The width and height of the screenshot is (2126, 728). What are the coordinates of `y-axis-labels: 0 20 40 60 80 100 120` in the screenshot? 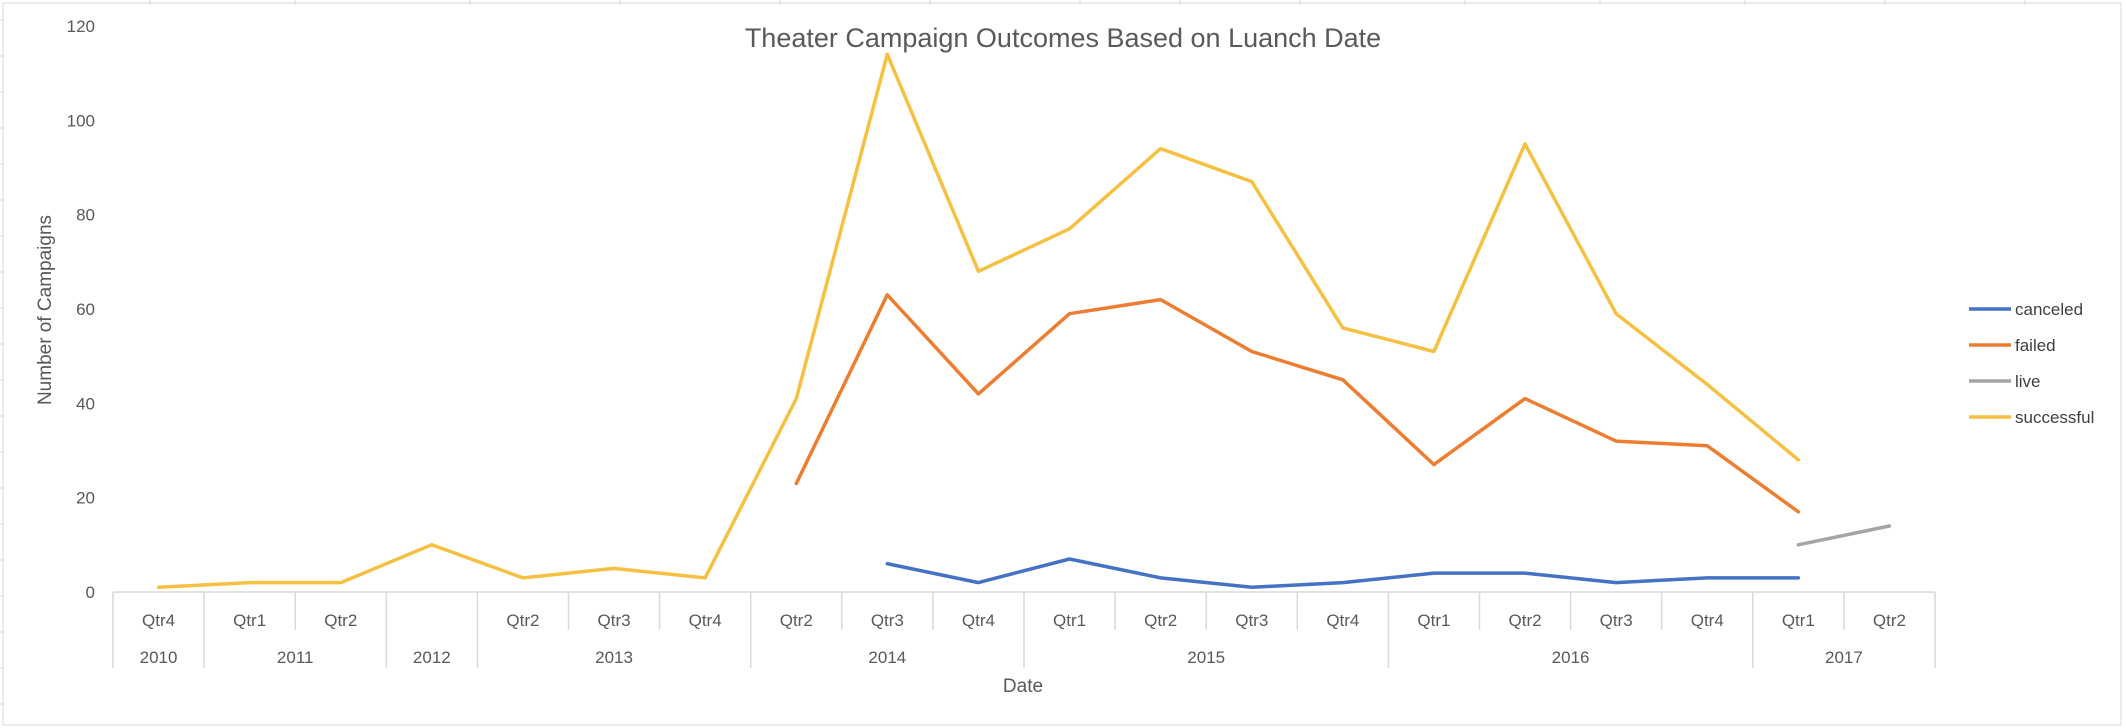 It's located at (81, 309).